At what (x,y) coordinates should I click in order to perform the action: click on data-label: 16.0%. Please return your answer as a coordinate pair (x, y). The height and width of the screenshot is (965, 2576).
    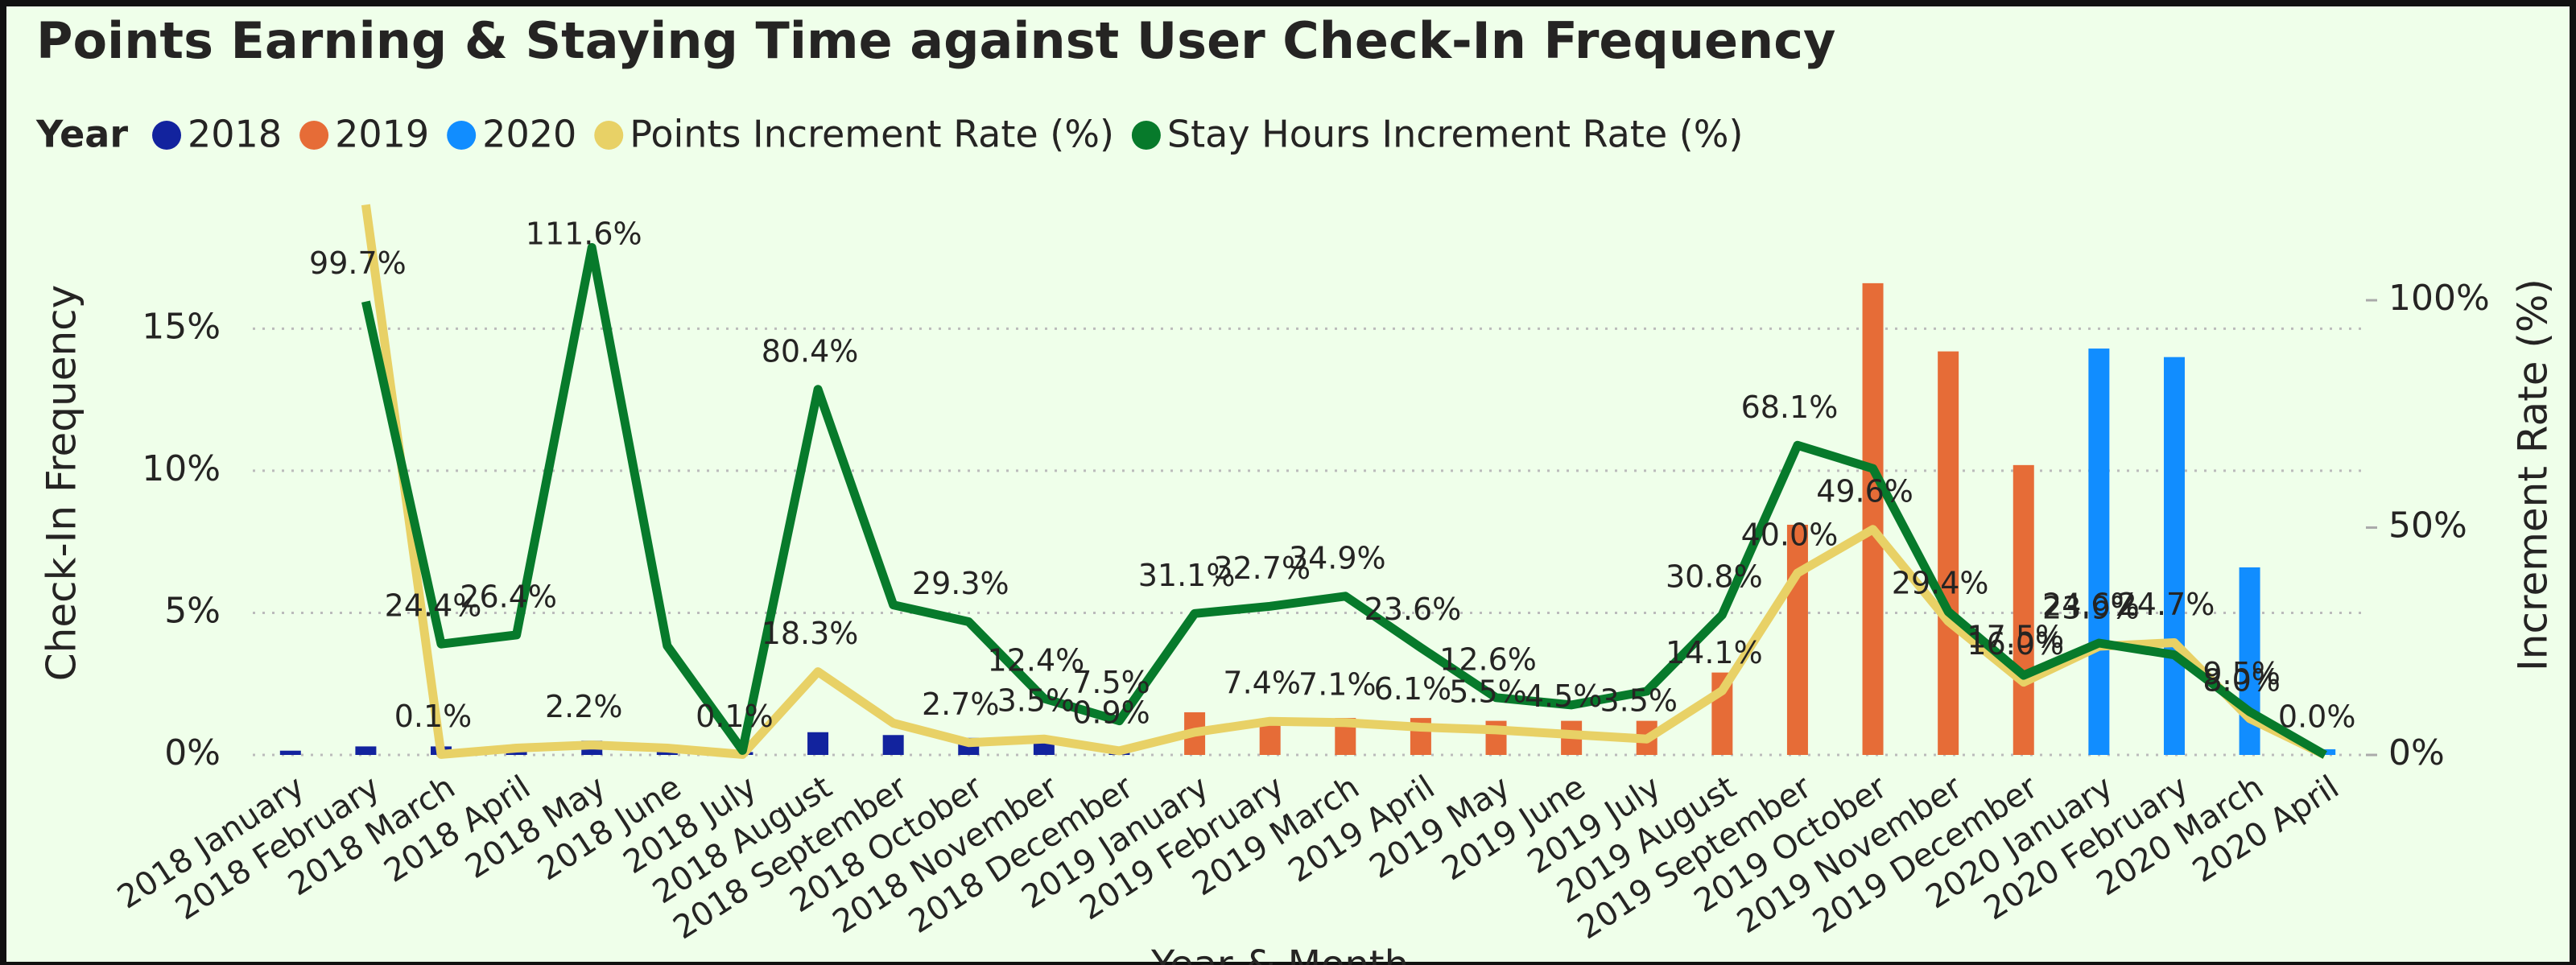
    Looking at the image, I should click on (2015, 644).